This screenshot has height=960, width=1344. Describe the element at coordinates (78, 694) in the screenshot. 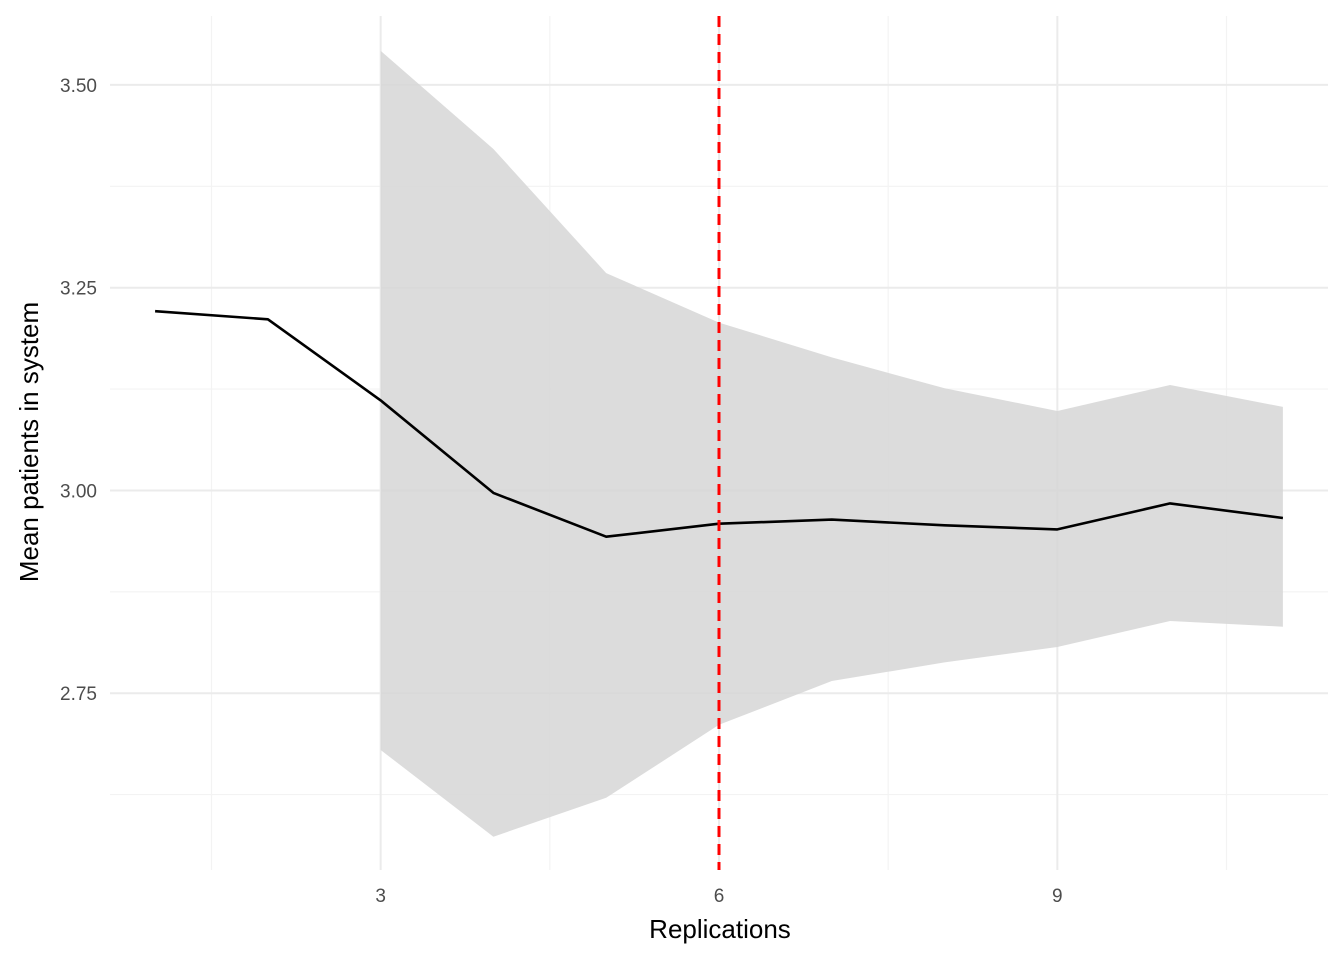

I see `y-tick-label: 2.75` at that location.